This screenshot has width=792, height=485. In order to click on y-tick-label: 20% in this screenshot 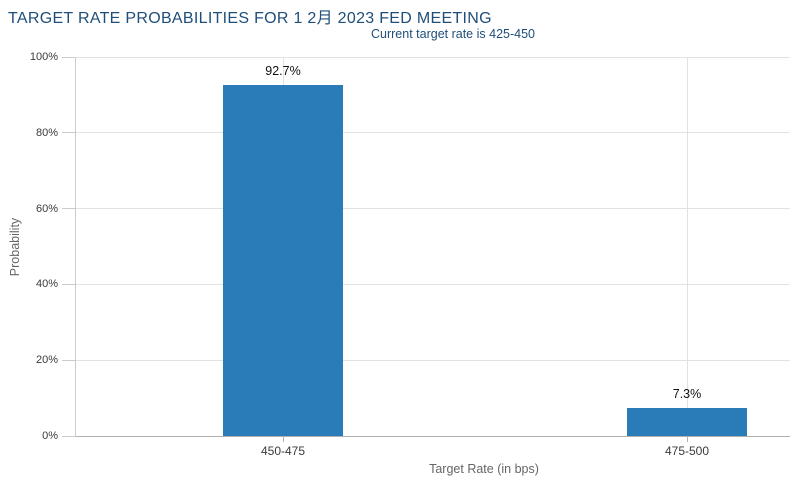, I will do `click(46, 360)`.